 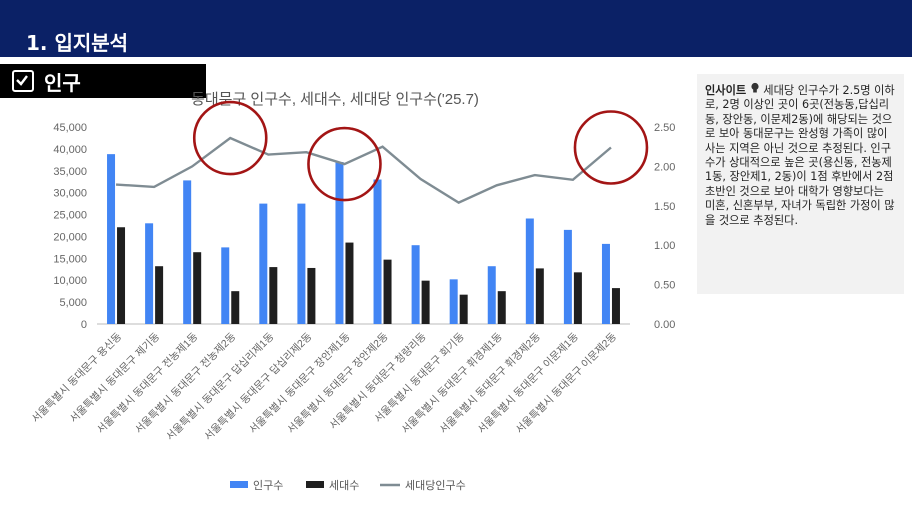 What do you see at coordinates (664, 128) in the screenshot?
I see `y-right-tick-label: 2.50` at bounding box center [664, 128].